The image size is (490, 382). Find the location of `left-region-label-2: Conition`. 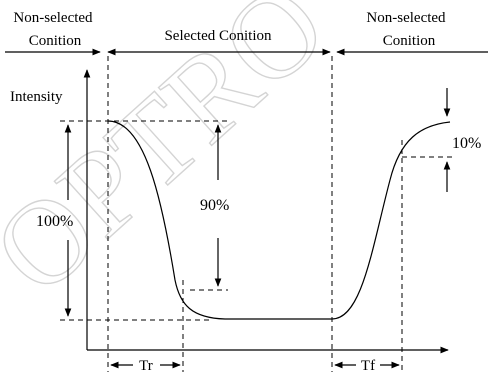

left-region-label-2: Conition is located at coordinates (55, 41).